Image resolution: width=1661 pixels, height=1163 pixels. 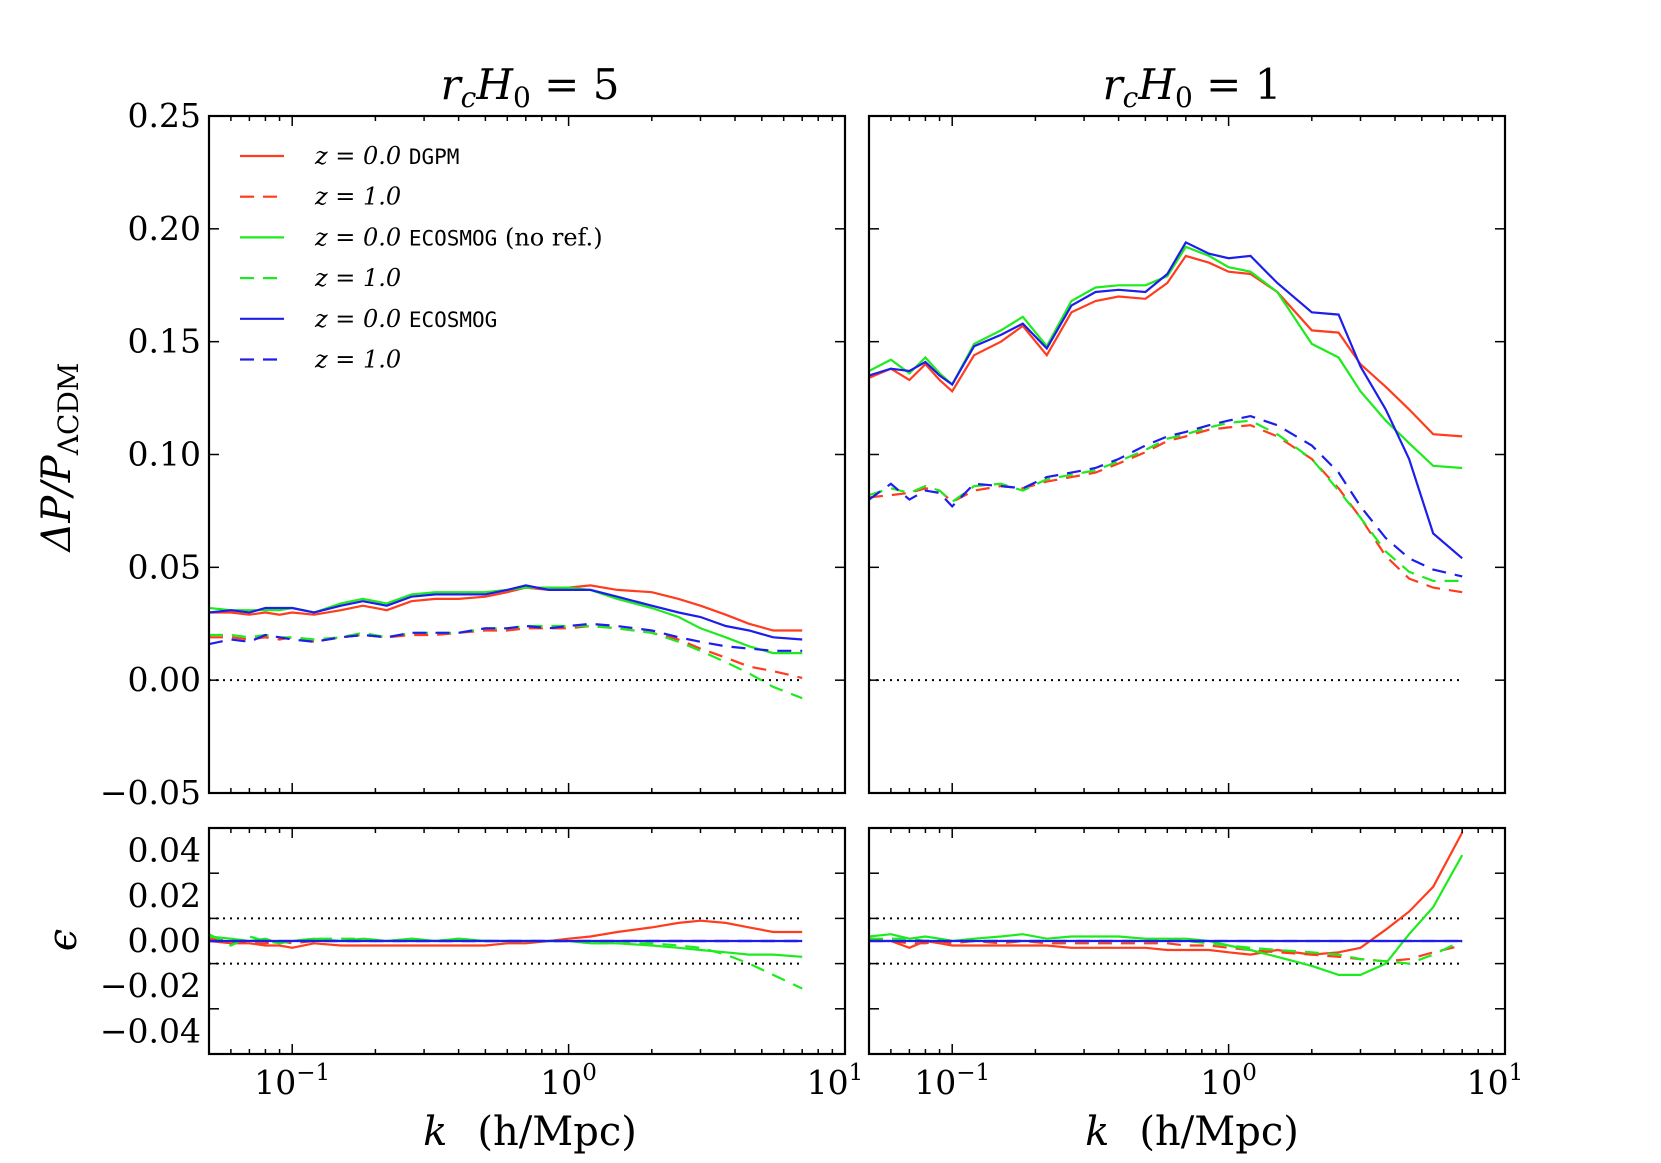 I want to click on legend-label: z = 0.0 DGPM, so click(x=386, y=156).